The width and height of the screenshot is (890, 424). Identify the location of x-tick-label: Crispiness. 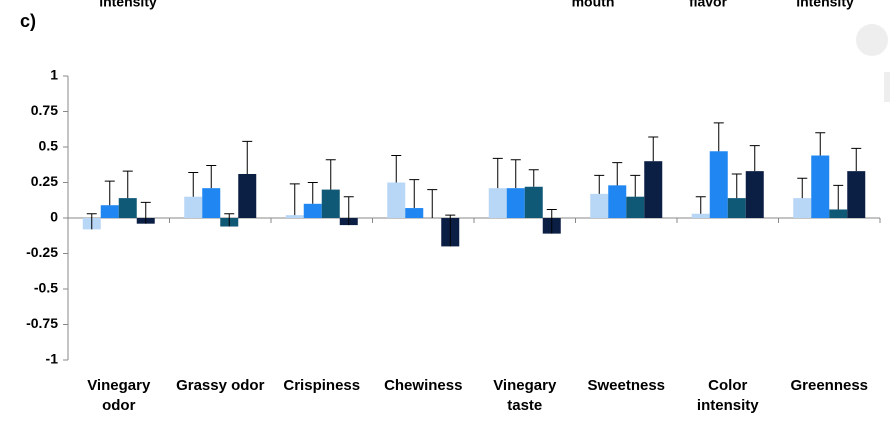
(322, 385).